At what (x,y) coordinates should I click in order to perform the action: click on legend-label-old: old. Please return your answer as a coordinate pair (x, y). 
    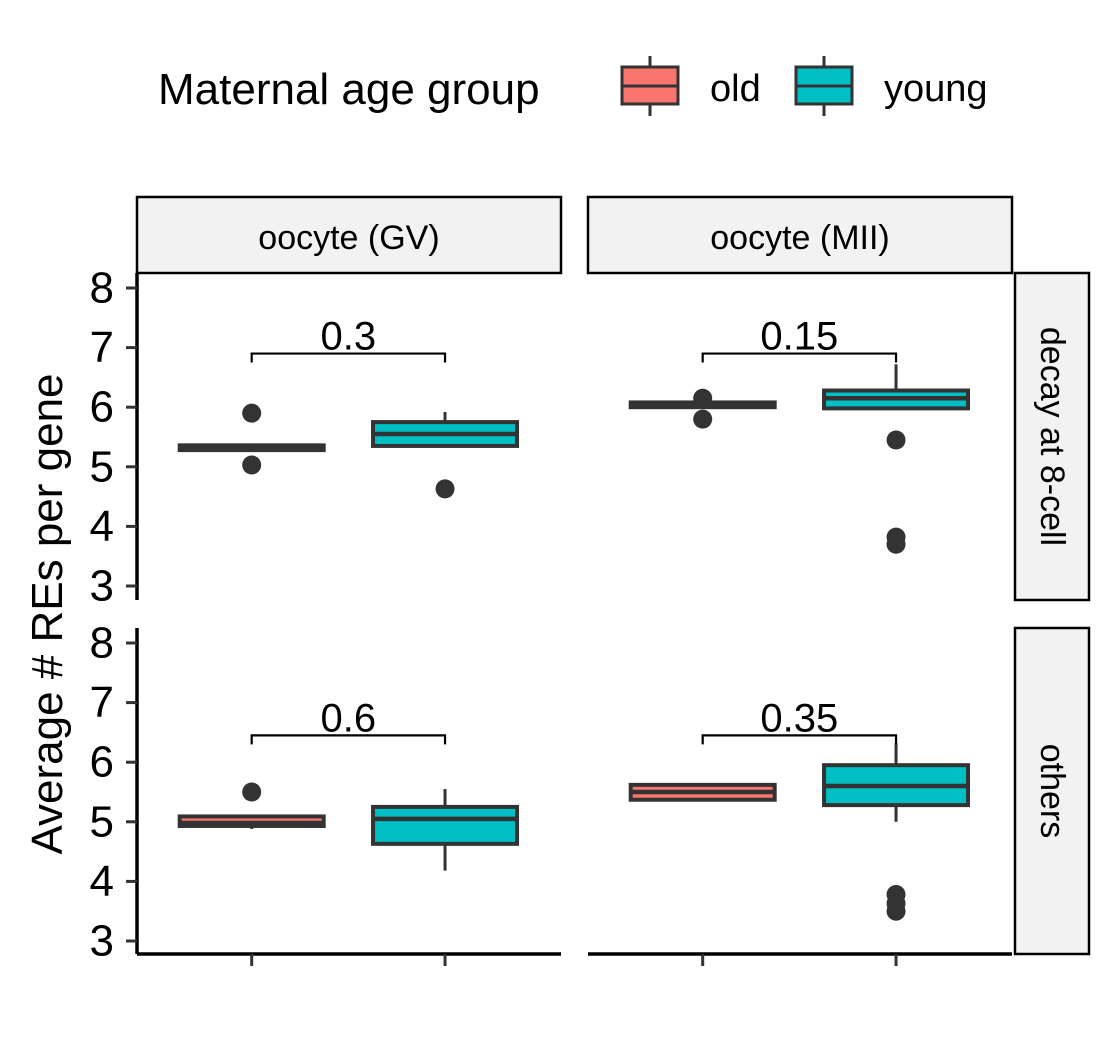
    Looking at the image, I should click on (735, 89).